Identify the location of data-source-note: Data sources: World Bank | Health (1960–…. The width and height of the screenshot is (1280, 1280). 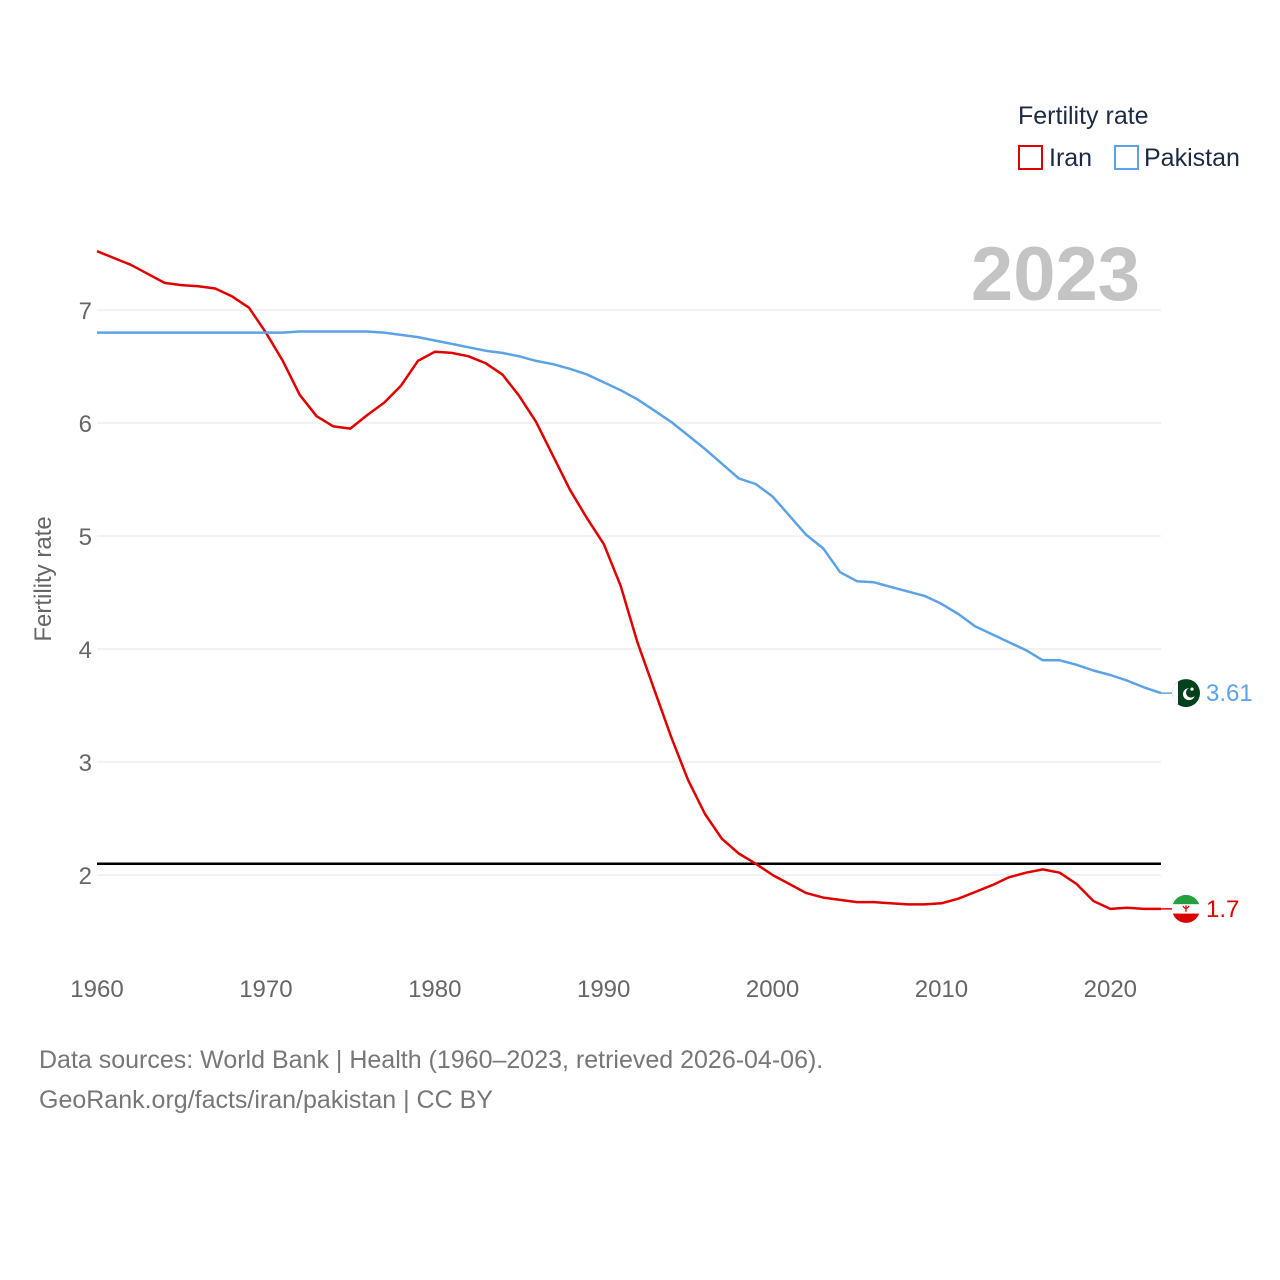
(431, 1060).